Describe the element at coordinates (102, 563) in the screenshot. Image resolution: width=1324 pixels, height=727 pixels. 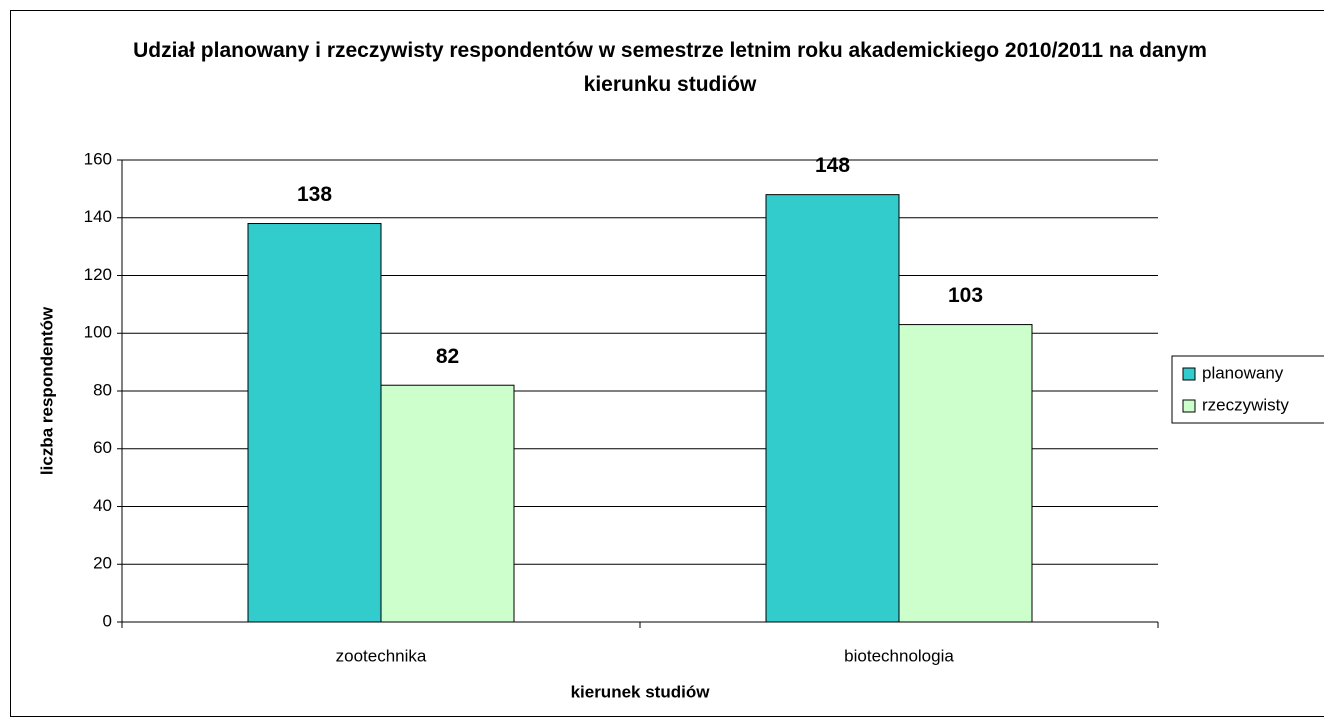
I see `y-tick-label: 20` at that location.